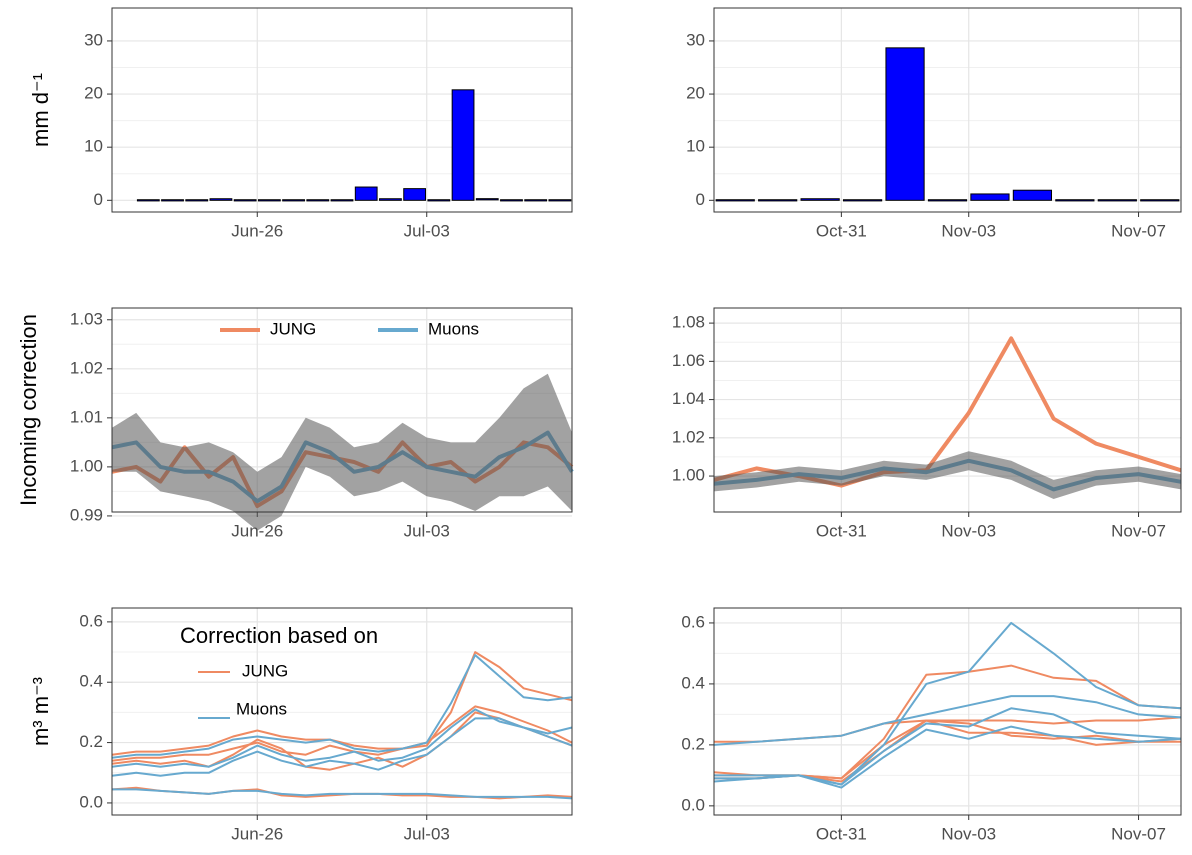 The height and width of the screenshot is (855, 1192). What do you see at coordinates (688, 398) in the screenshot?
I see `y-tick-label: 1.04` at bounding box center [688, 398].